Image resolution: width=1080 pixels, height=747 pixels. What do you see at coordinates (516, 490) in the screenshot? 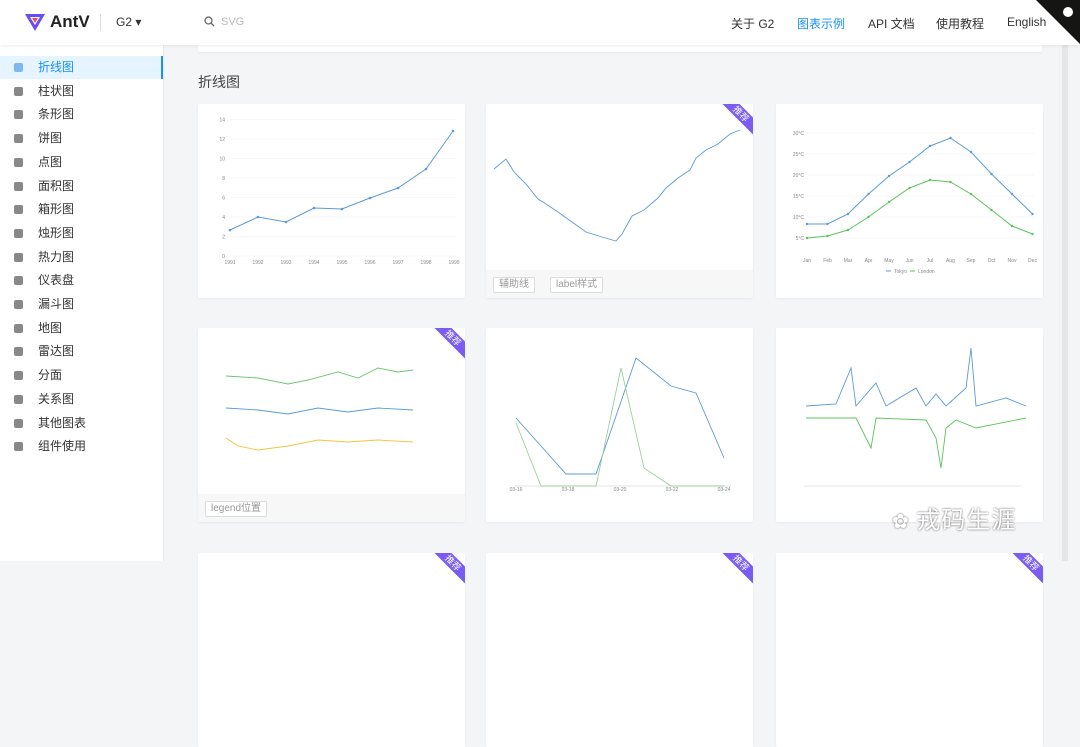
I see `thumb-label: 03-16` at bounding box center [516, 490].